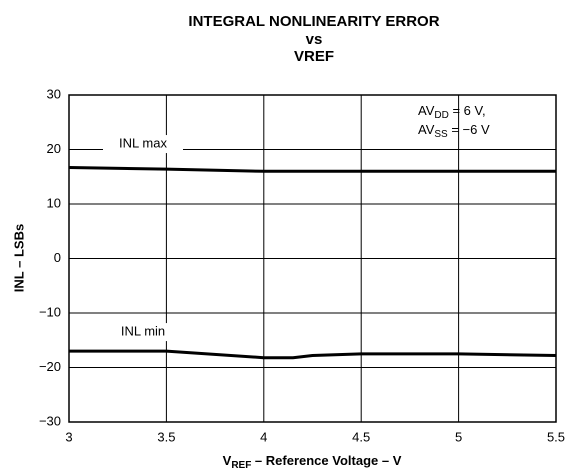 The height and width of the screenshot is (472, 571). I want to click on annotation-part: = −6 V, so click(469, 129).